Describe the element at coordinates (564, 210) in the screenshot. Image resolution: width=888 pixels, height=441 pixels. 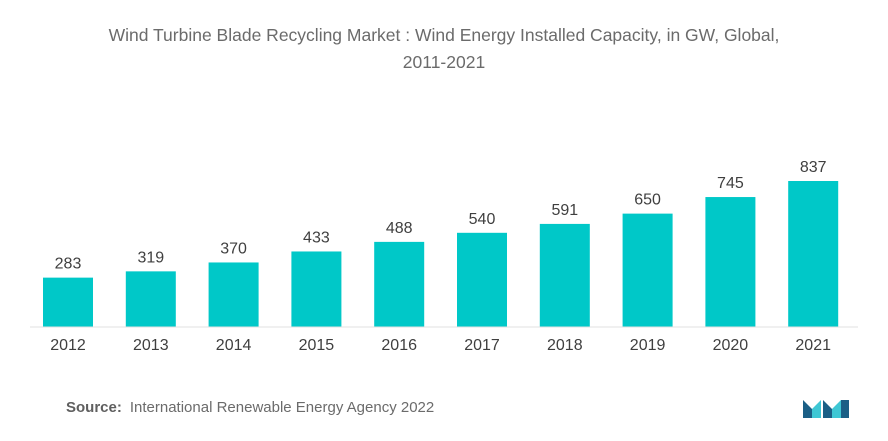
I see `value-label-2018: 591` at that location.